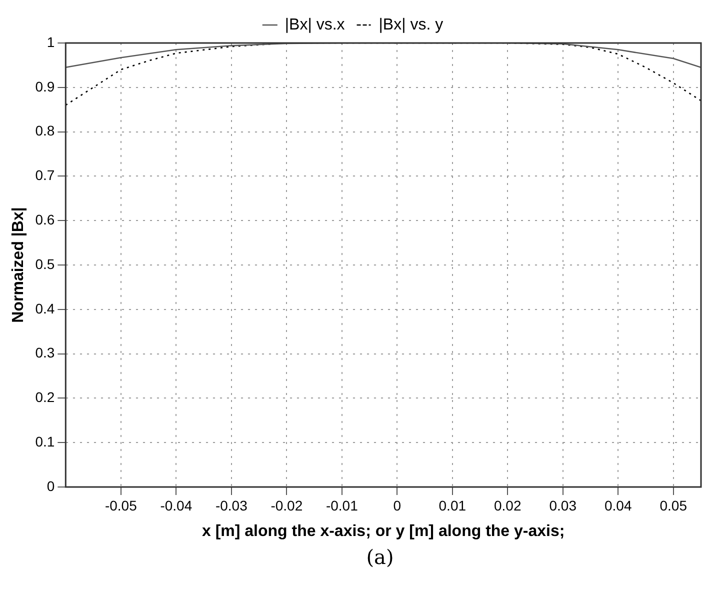 This screenshot has width=721, height=592. What do you see at coordinates (286, 505) in the screenshot?
I see `x-tick-label: -0.02` at bounding box center [286, 505].